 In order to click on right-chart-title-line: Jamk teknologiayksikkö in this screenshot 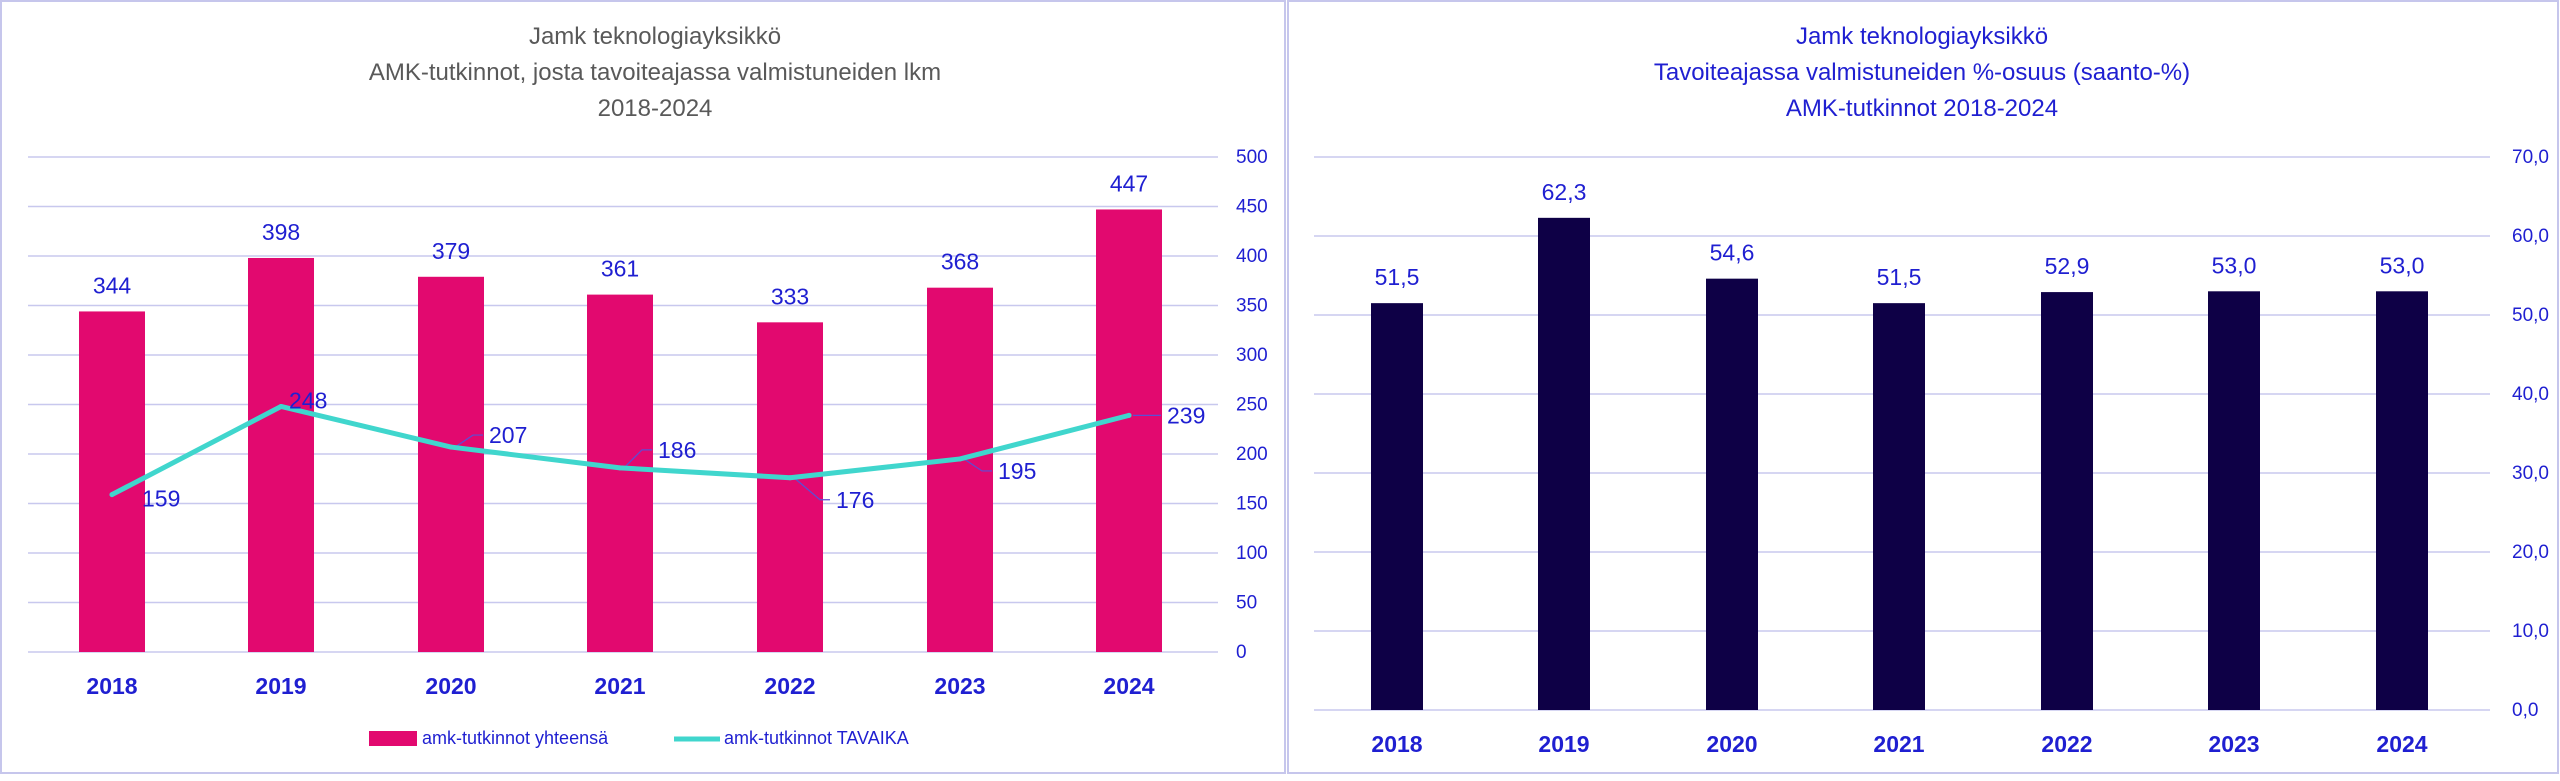, I will do `click(1922, 36)`.